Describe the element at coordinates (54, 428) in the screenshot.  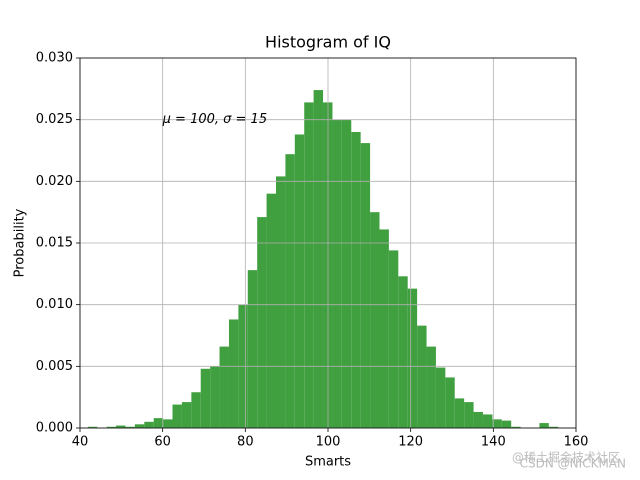
I see `y-tick-label: 0.000` at that location.